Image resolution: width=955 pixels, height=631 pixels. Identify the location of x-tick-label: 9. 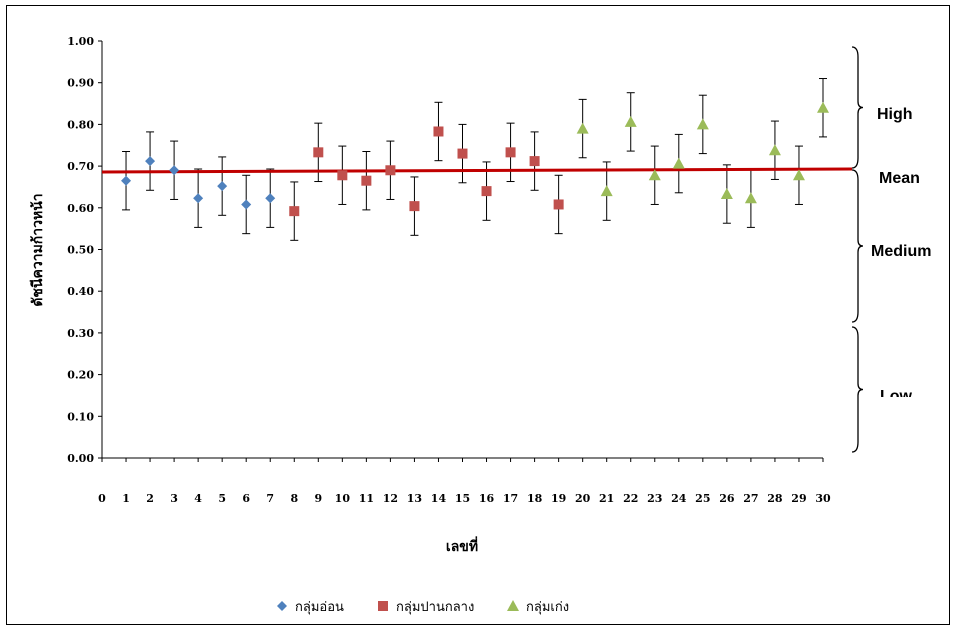
(318, 498).